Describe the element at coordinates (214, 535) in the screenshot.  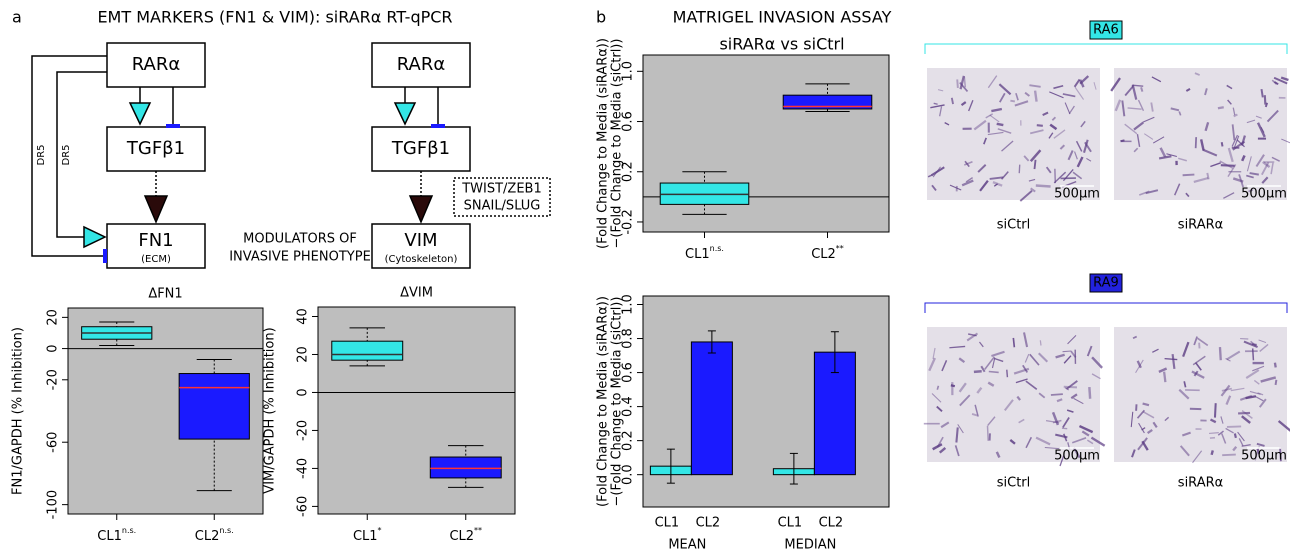
I see `x-tick-label: CL2n.s.` at that location.